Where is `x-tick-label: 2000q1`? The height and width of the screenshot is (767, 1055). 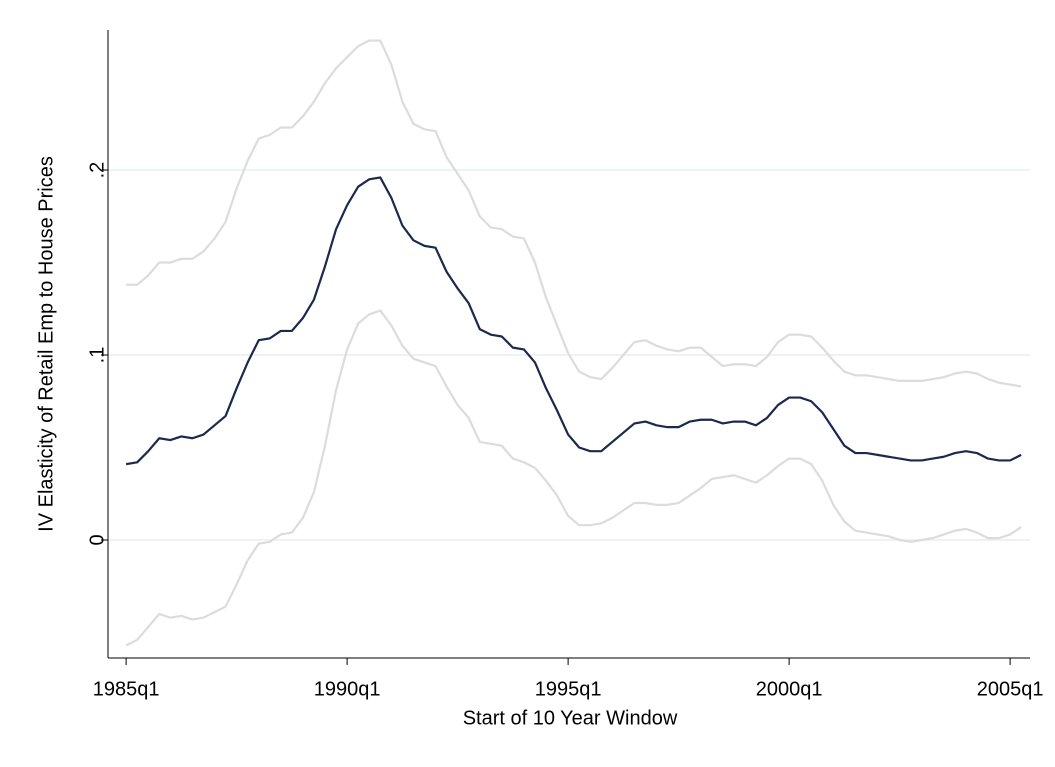 x-tick-label: 2000q1 is located at coordinates (789, 689).